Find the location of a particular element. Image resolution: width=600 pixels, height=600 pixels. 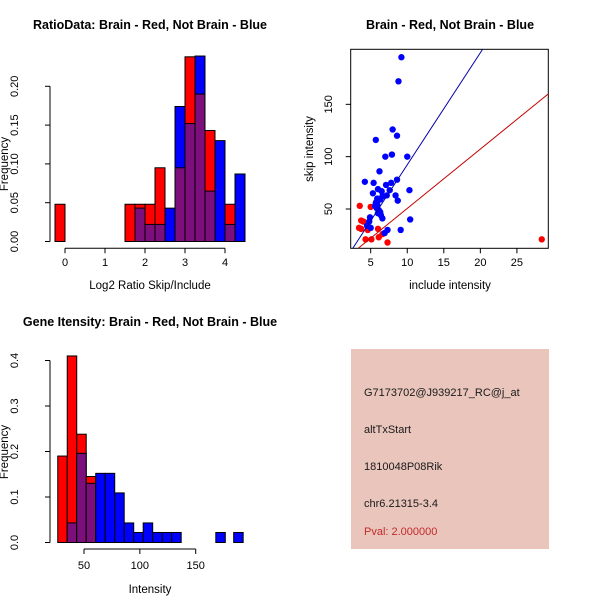

tick-label: 0.0 is located at coordinates (15, 542).